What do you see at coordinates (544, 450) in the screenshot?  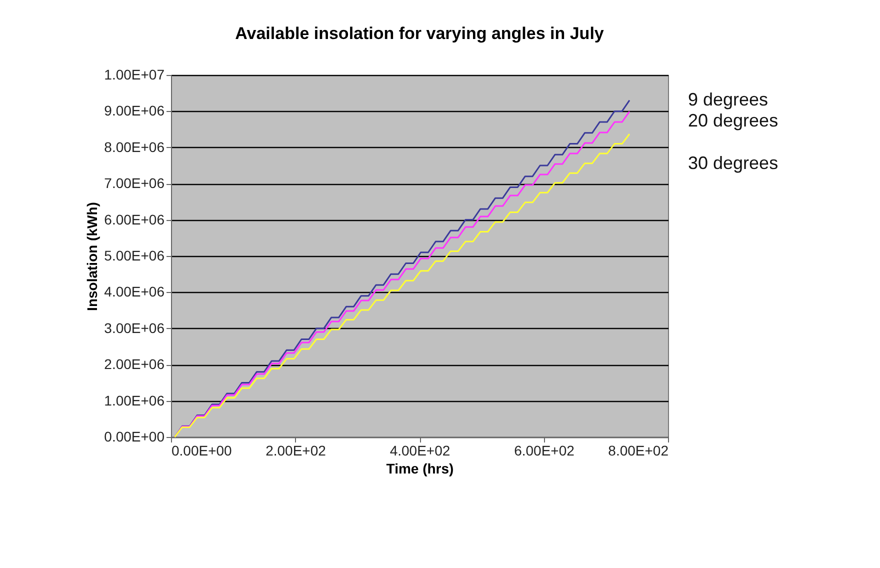 I see `x-tick-label: 6.00E+02` at bounding box center [544, 450].